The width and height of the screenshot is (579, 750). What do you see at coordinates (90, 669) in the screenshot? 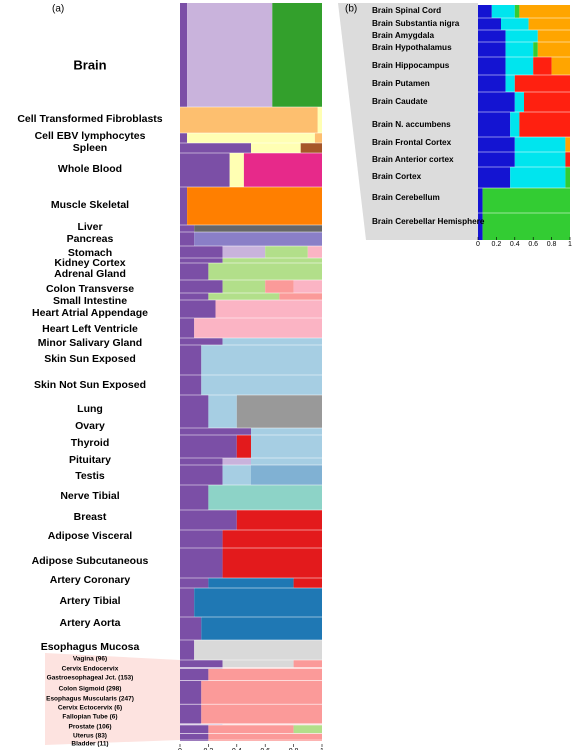
I see `row-label: Cervix Endocervix` at bounding box center [90, 669].